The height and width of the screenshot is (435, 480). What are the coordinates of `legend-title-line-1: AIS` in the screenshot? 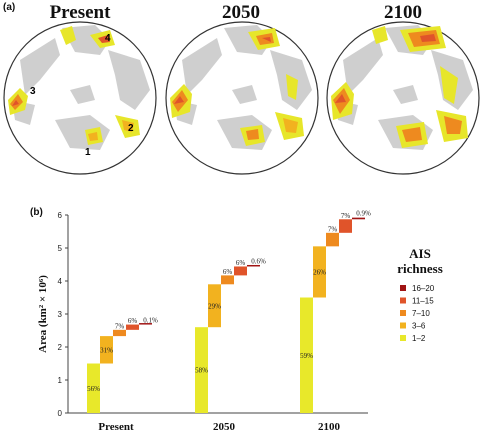 It's located at (420, 253).